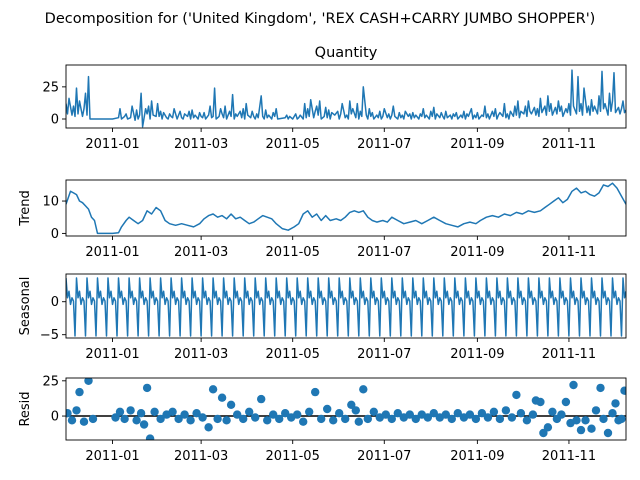 Image resolution: width=640 pixels, height=480 pixels. Describe the element at coordinates (50, 202) in the screenshot. I see `y-tick-label: 10` at that location.